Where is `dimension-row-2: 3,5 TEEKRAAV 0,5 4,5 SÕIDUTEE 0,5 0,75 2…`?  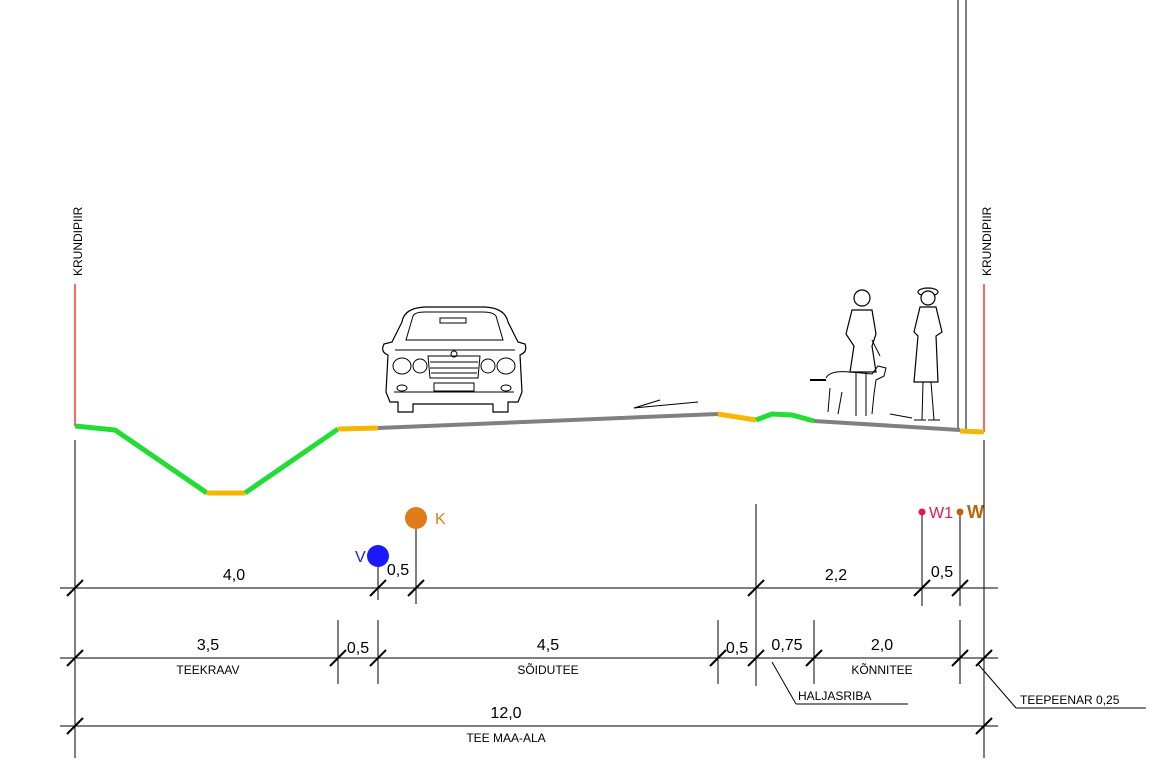
dimension-row-2: 3,5 TEEKRAAV 0,5 4,5 SÕIDUTEE 0,5 0,75 2… is located at coordinates (529, 657).